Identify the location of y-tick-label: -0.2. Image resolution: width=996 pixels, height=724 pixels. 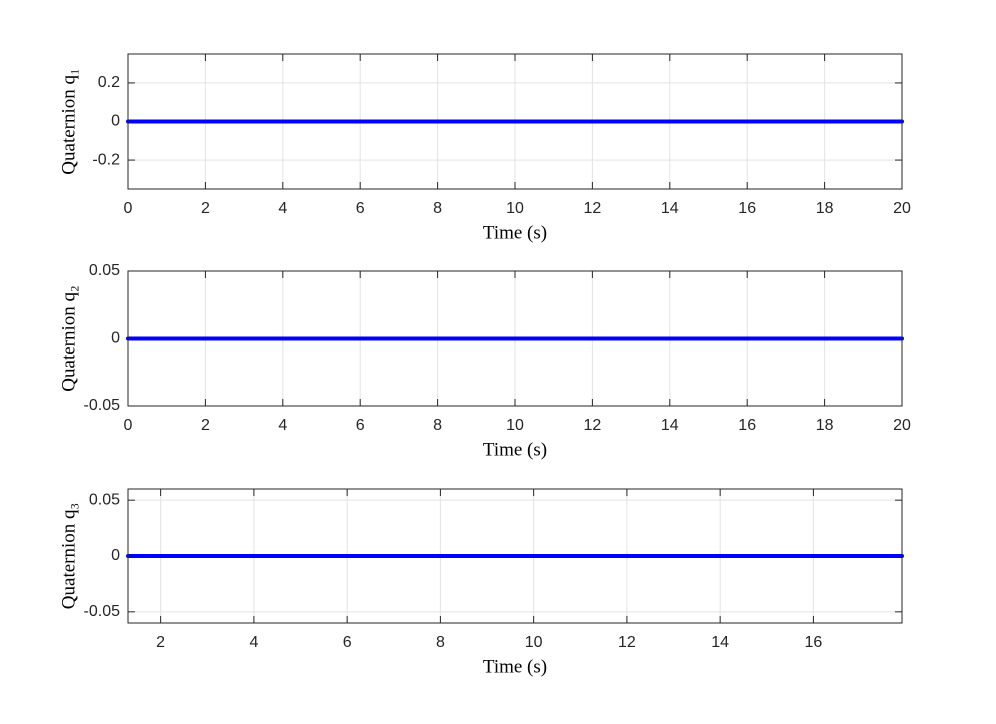
(106, 159).